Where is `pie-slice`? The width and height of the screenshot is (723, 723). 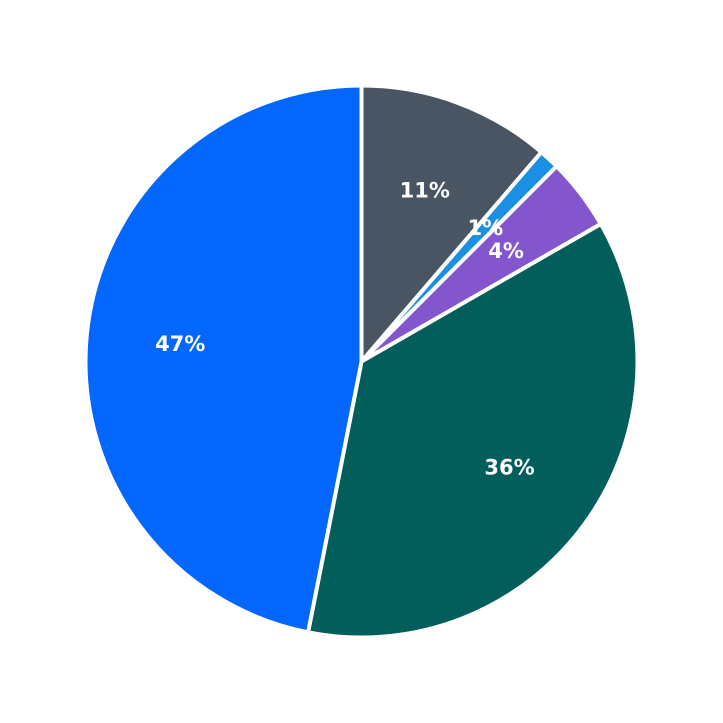
pie-slice is located at coordinates (451, 223).